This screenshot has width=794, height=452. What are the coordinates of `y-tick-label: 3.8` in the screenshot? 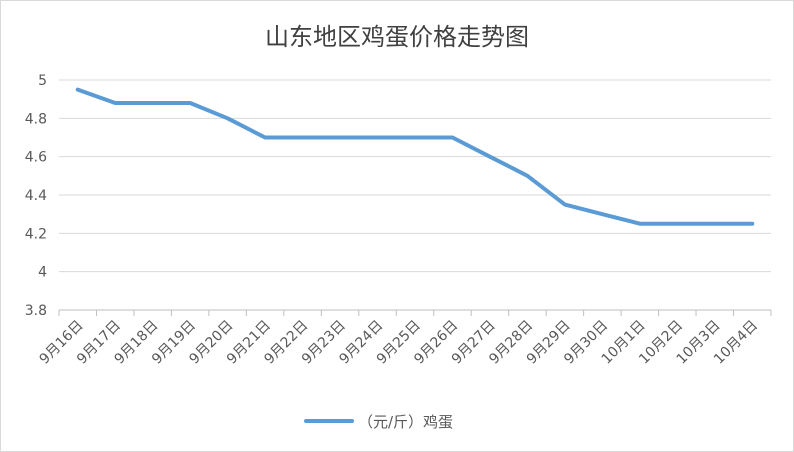 It's located at (36, 311).